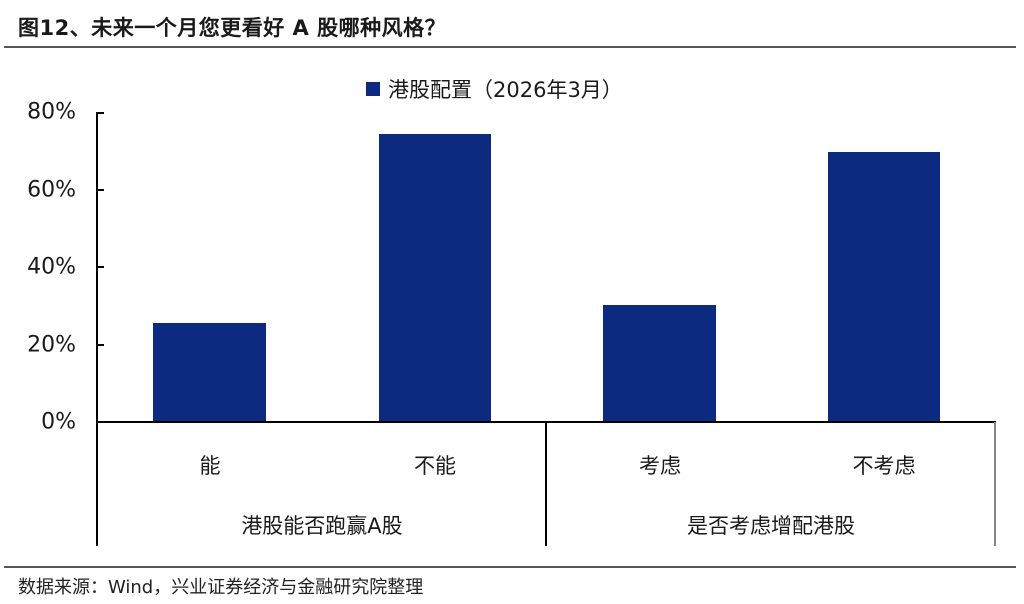 The height and width of the screenshot is (604, 1024). What do you see at coordinates (884, 287) in the screenshot?
I see `bar-bukaolv` at bounding box center [884, 287].